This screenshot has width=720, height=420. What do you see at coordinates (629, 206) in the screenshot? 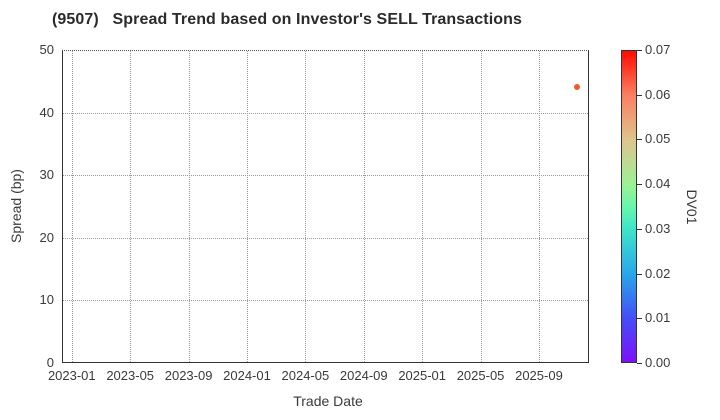
I see `colorbar` at bounding box center [629, 206].